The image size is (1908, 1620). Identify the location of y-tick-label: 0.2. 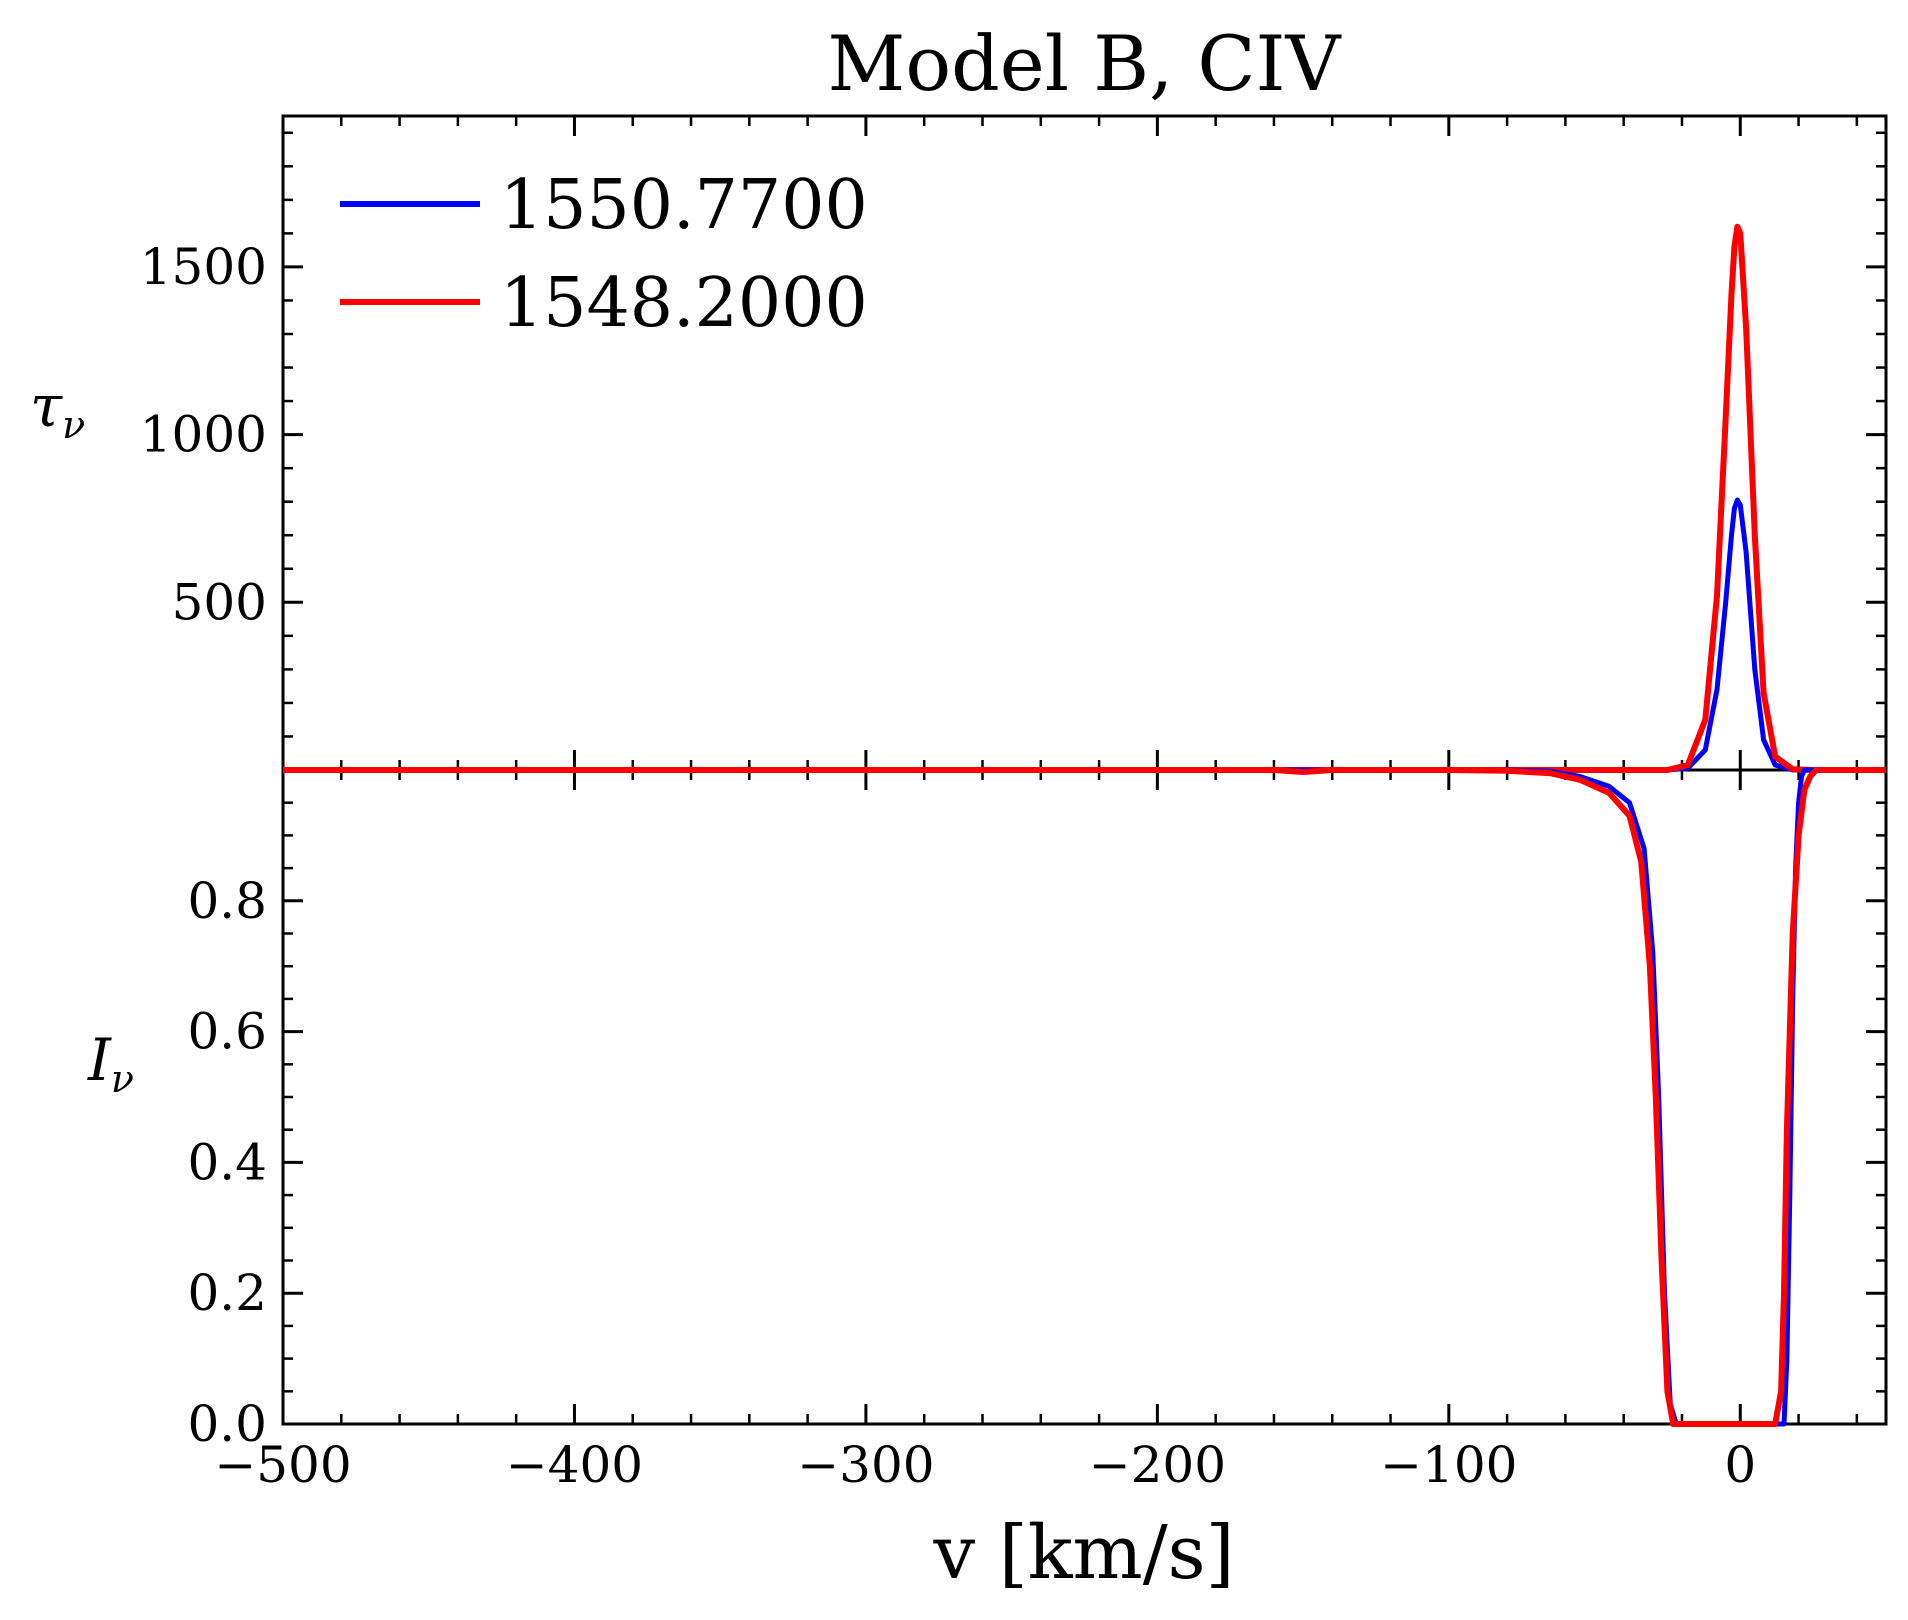
(227, 1293).